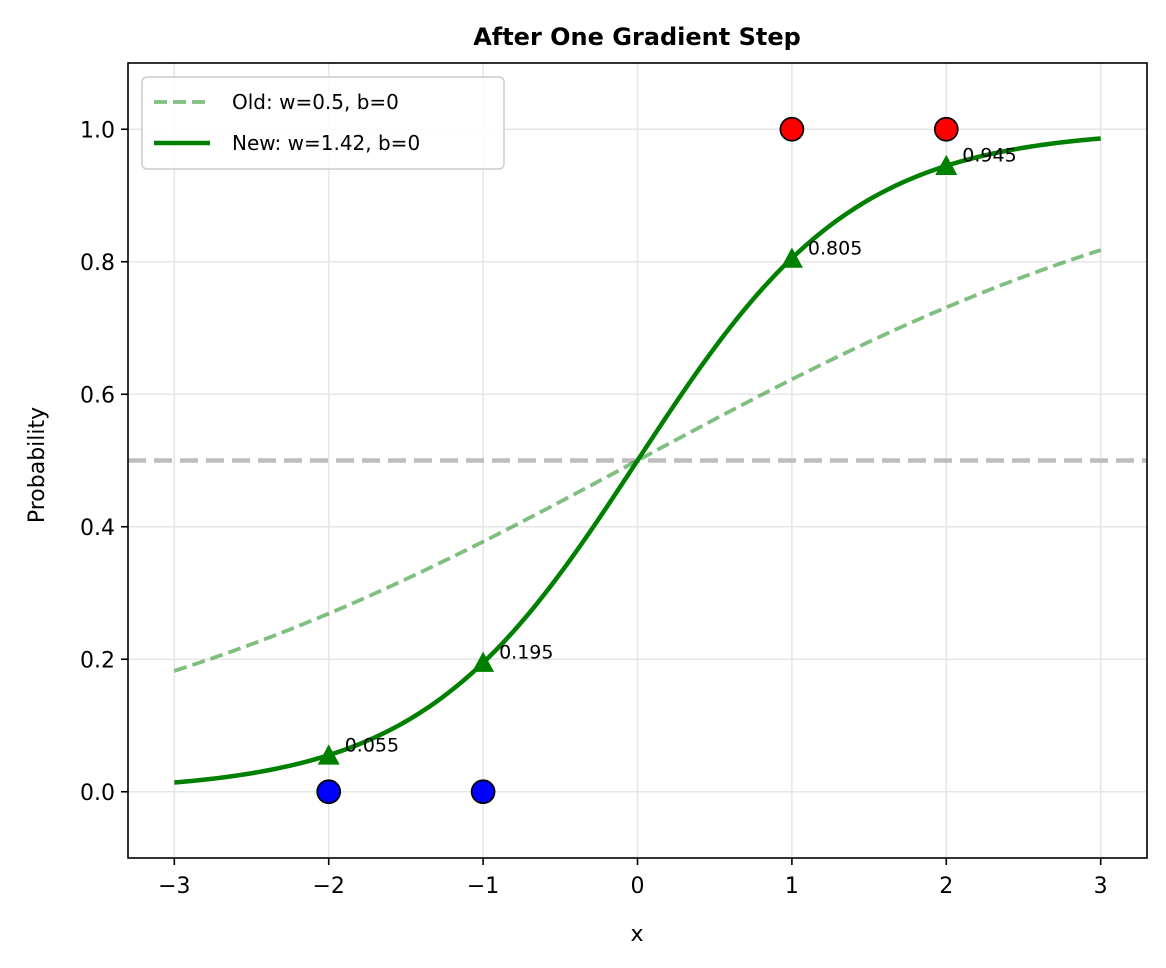 This screenshot has width=1166, height=968. Describe the element at coordinates (97, 528) in the screenshot. I see `y-tick-label: 0.4` at that location.